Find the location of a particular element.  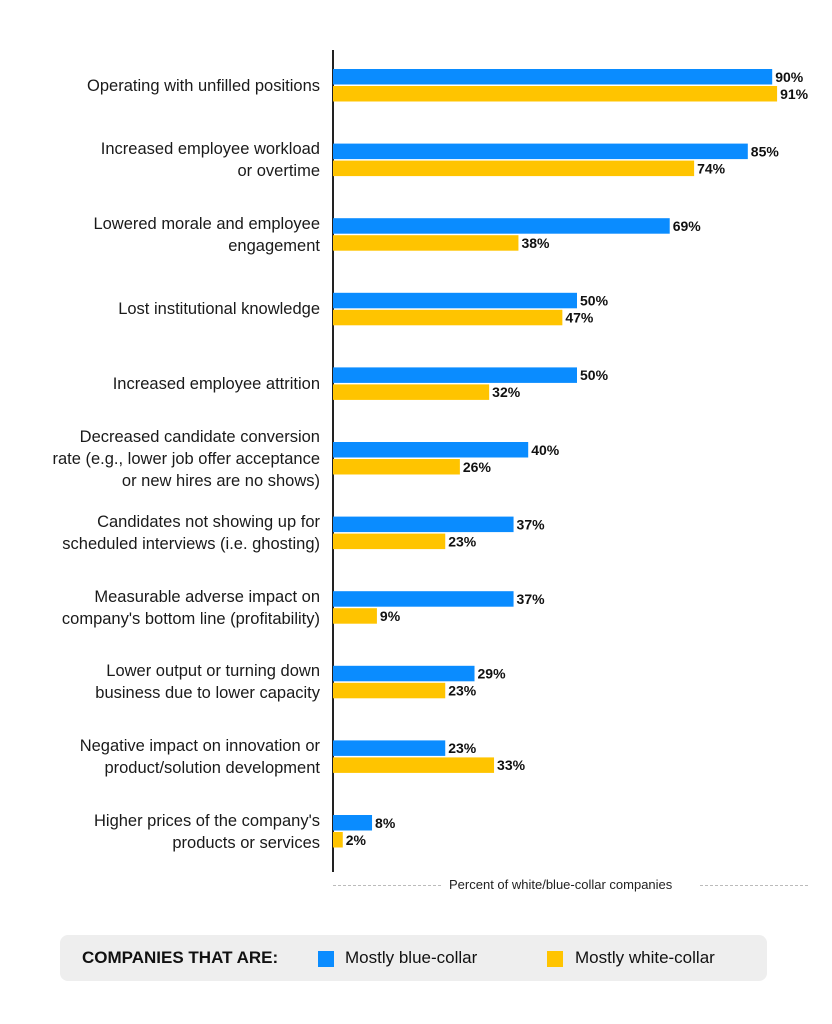

category-label-line: Candidates not showing up for is located at coordinates (208, 522).